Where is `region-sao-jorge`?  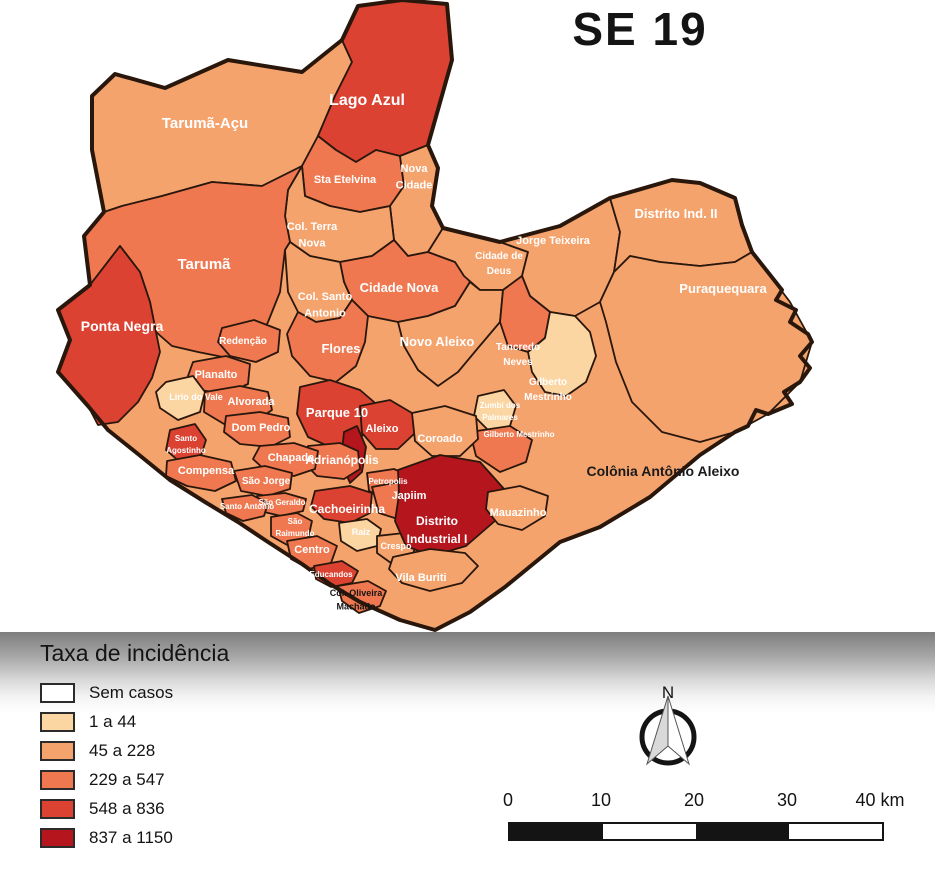 region-sao-jorge is located at coordinates (263, 481).